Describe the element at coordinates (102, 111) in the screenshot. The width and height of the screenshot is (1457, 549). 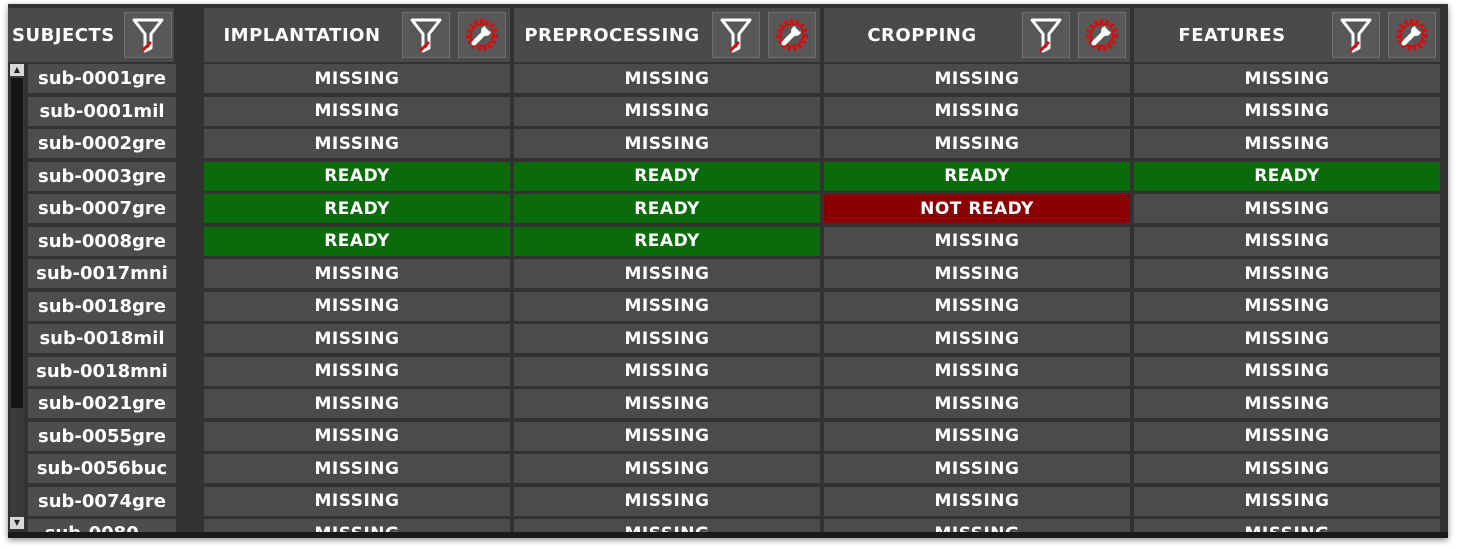
I see `subject-row-label: sub-0001mil` at that location.